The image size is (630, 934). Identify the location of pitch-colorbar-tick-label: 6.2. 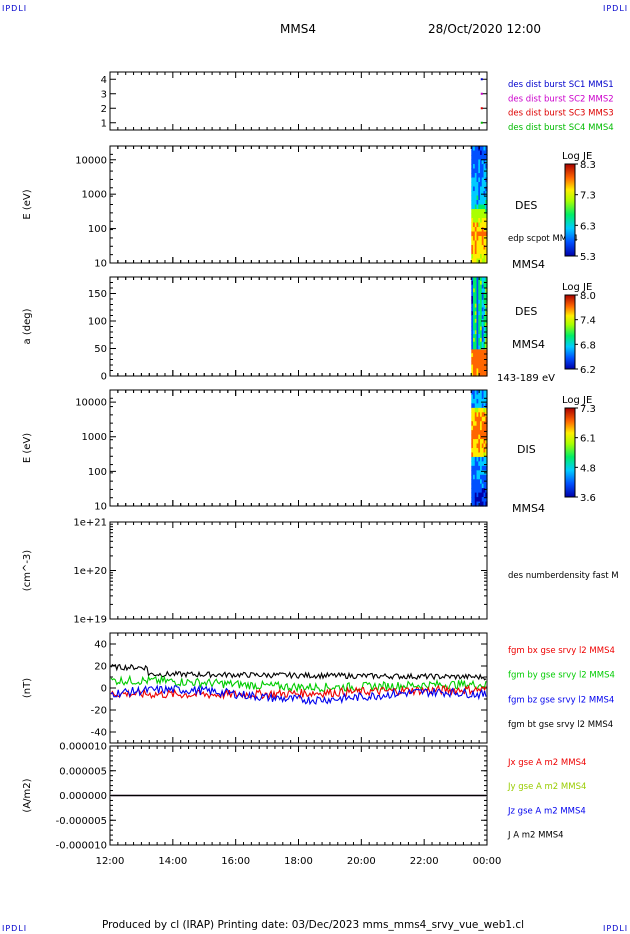
(588, 370).